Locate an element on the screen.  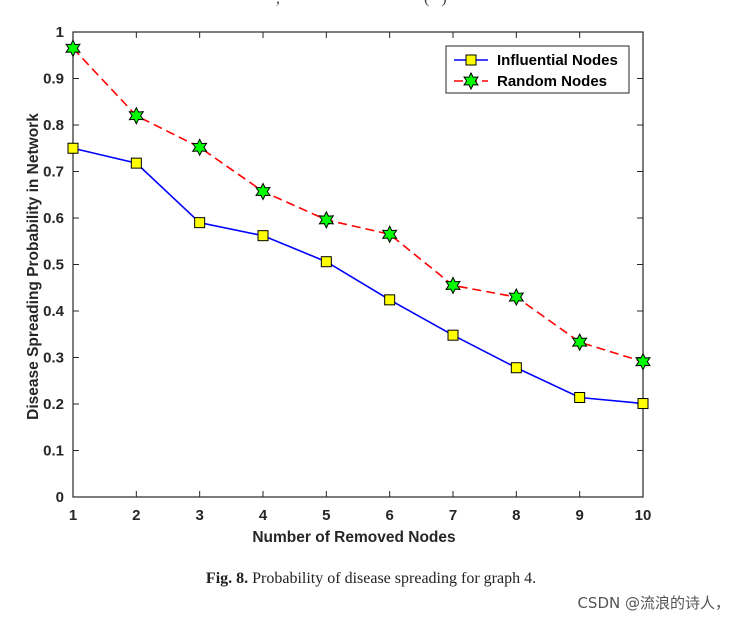
x-axis-label: Number of Removed Nodes is located at coordinates (353, 537).